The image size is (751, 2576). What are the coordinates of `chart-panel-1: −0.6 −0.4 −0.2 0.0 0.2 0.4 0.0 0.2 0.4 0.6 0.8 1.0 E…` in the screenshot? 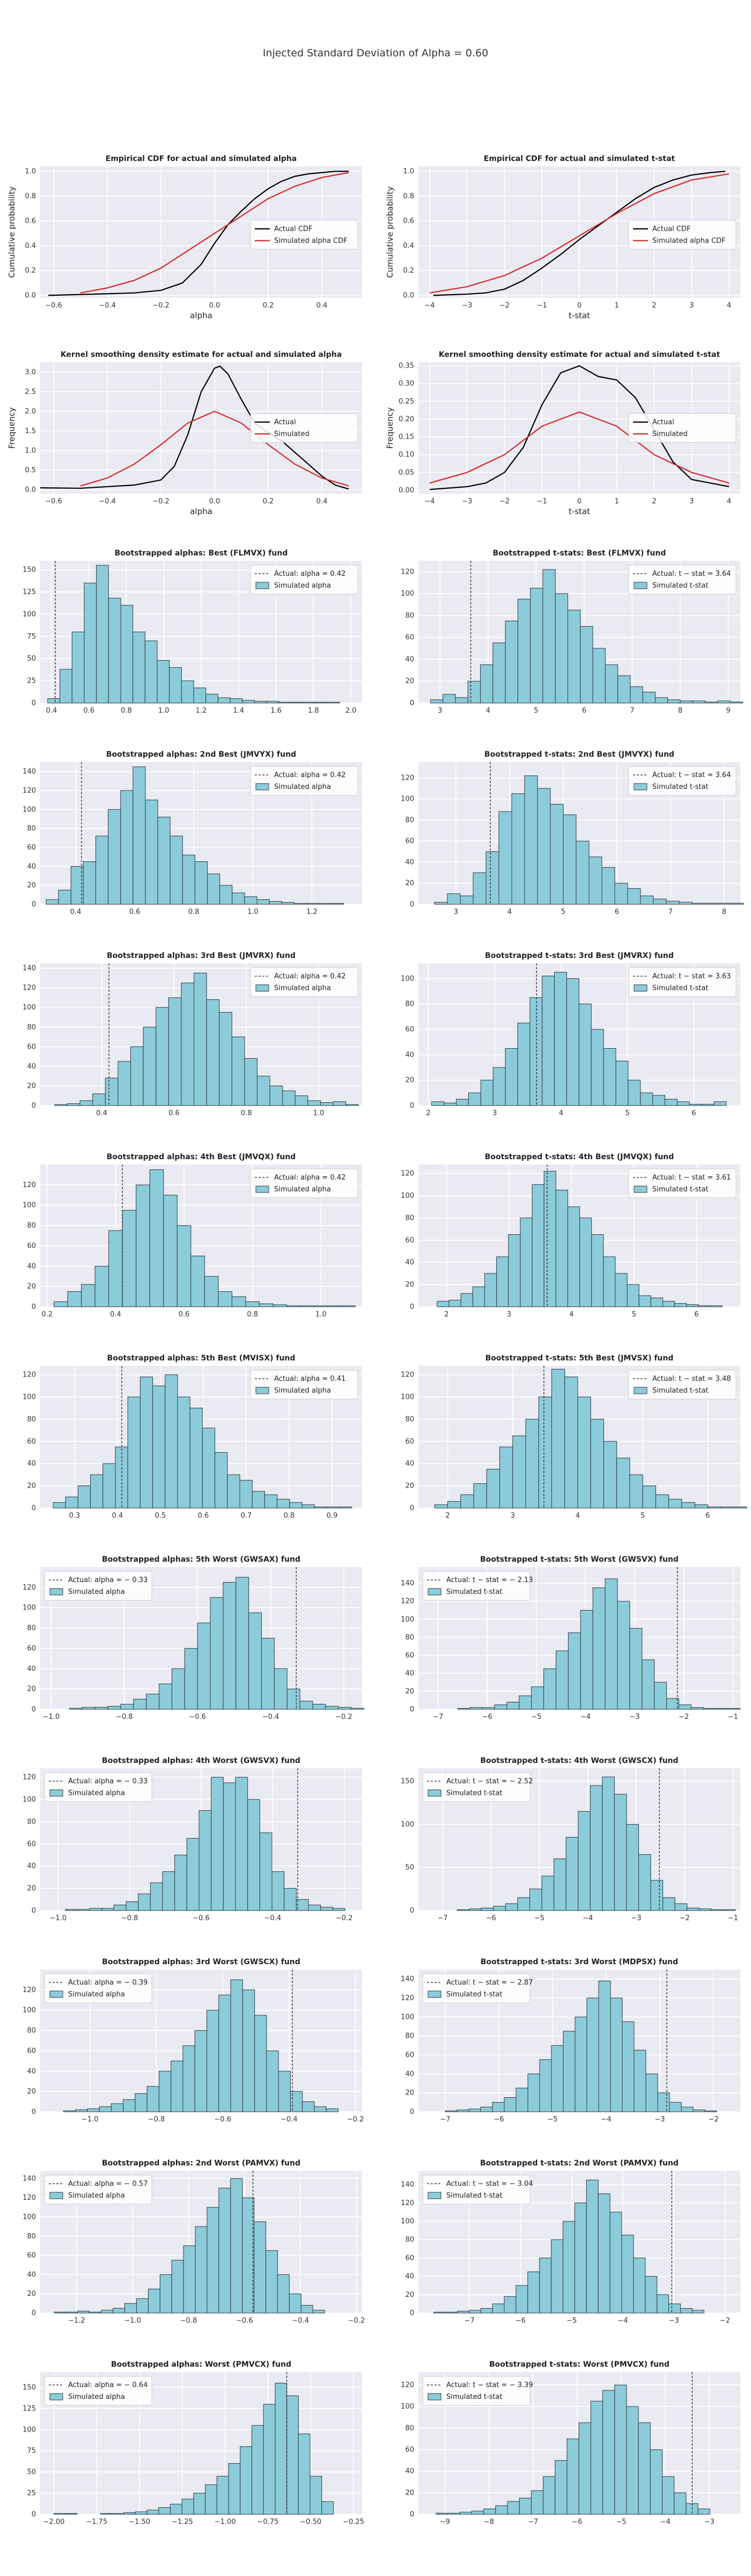 It's located at (184, 237).